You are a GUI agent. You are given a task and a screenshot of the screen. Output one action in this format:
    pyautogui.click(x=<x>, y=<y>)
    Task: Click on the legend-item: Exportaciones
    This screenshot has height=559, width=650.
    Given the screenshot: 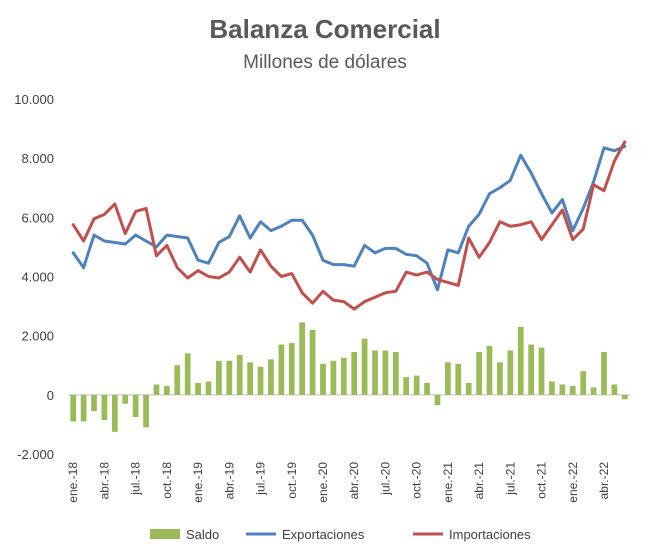 What is the action you would take?
    pyautogui.click(x=305, y=534)
    